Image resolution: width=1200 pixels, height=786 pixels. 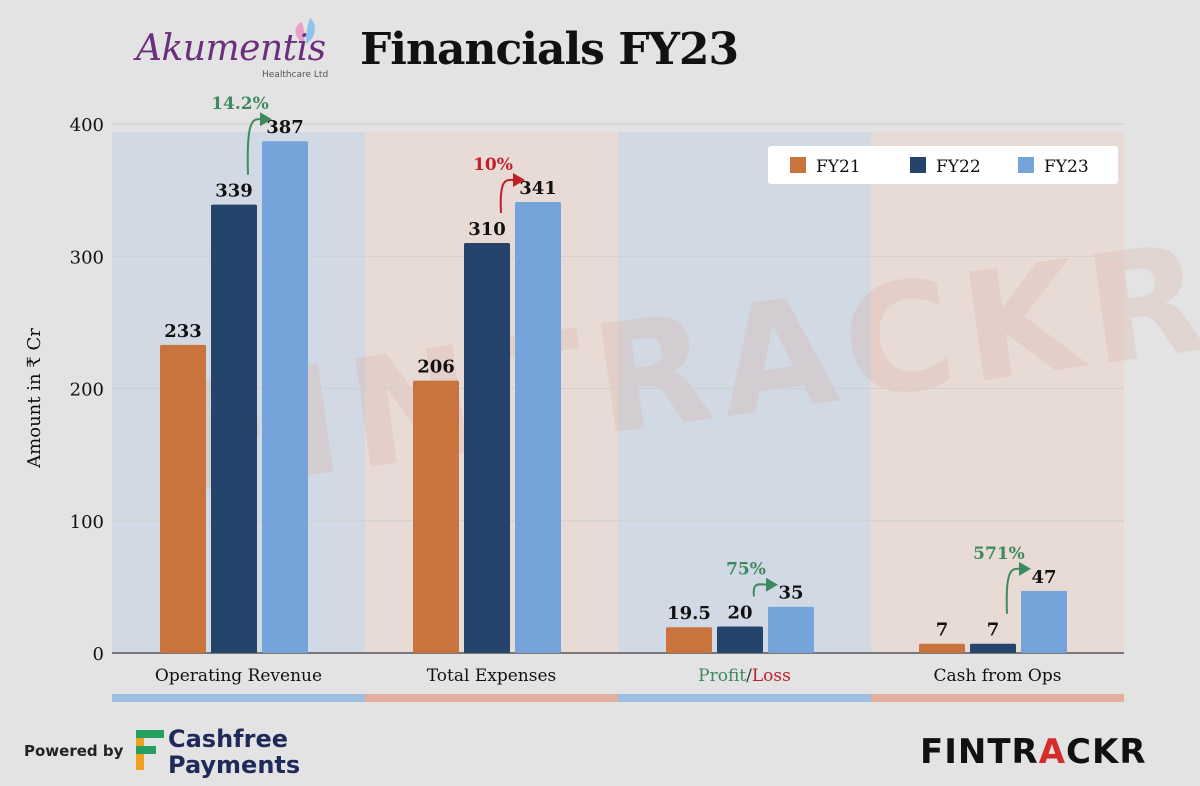 What do you see at coordinates (34, 398) in the screenshot?
I see `y-axis-label: Amount in ₹ Cr` at bounding box center [34, 398].